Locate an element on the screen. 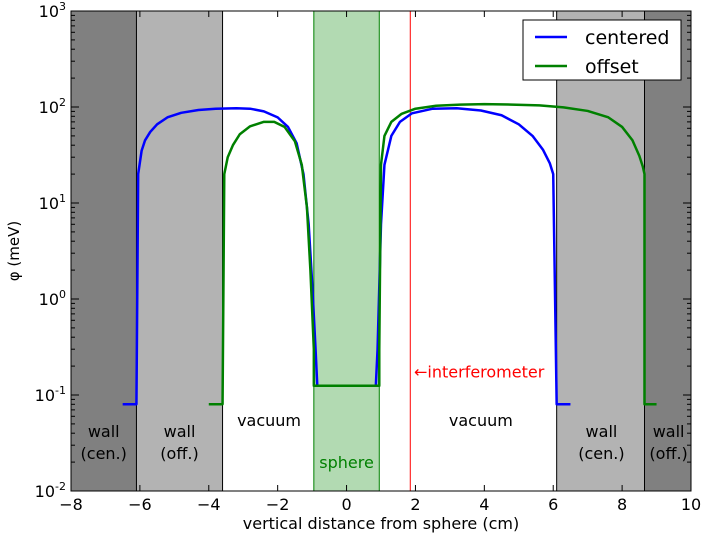  vacuum-right-label: vacuum is located at coordinates (481, 420).